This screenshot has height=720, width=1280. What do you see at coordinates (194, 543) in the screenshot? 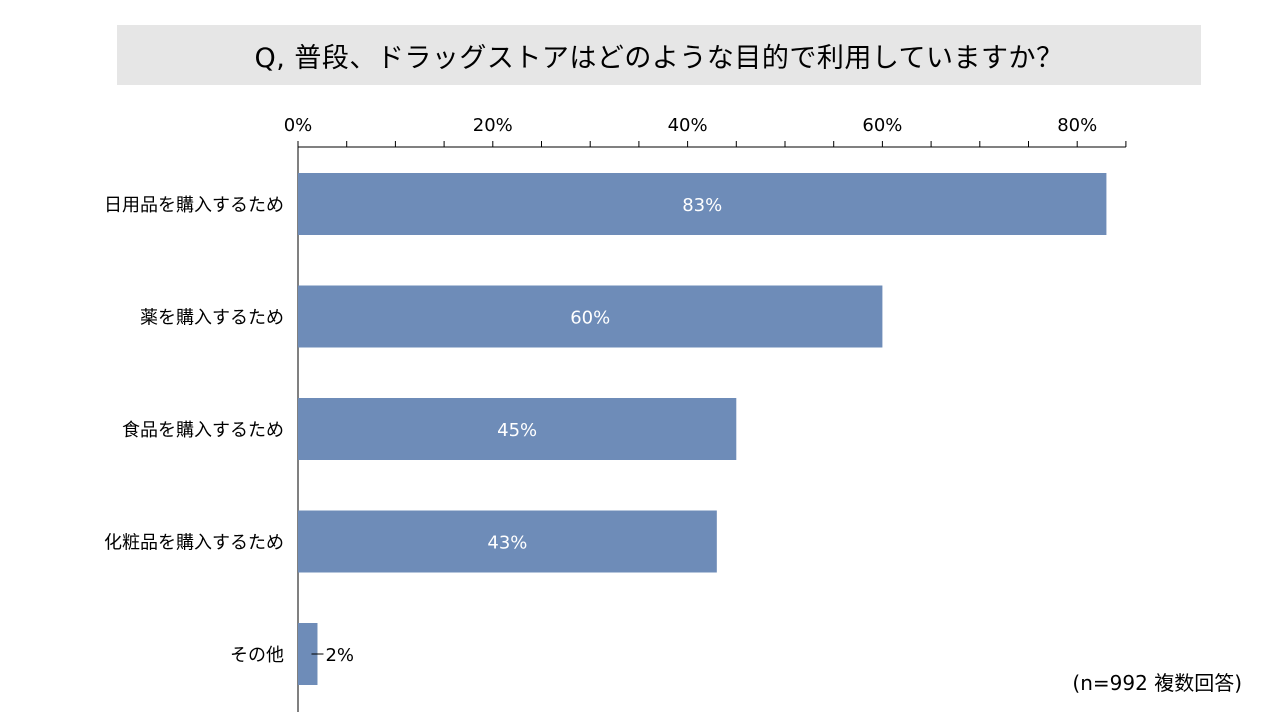
I see `category-label: 化粧品を購入するため` at bounding box center [194, 543].